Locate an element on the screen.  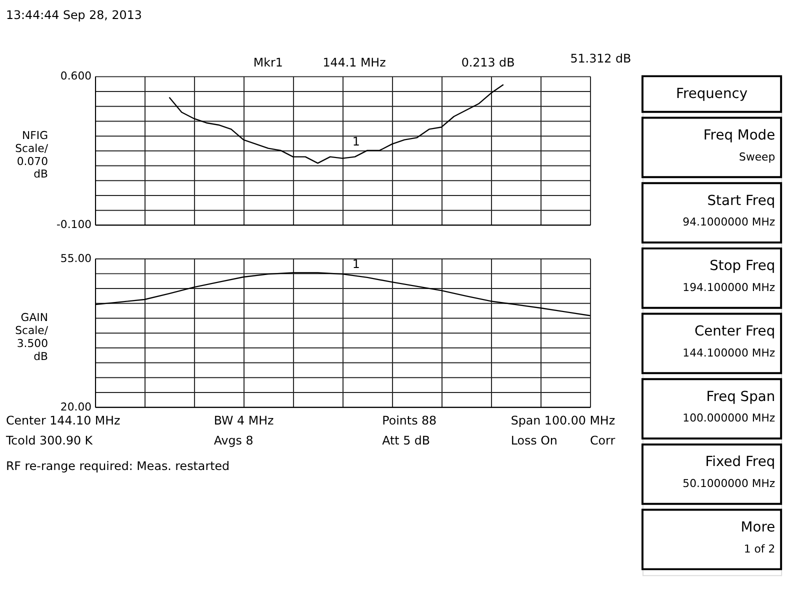
y-tick-label: 0.600 is located at coordinates (76, 76).